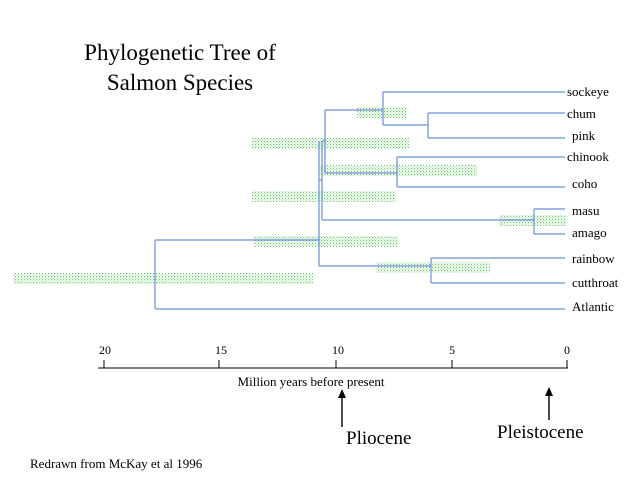  What do you see at coordinates (379, 438) in the screenshot?
I see `epoch-label-pliocene: Pliocene` at bounding box center [379, 438].